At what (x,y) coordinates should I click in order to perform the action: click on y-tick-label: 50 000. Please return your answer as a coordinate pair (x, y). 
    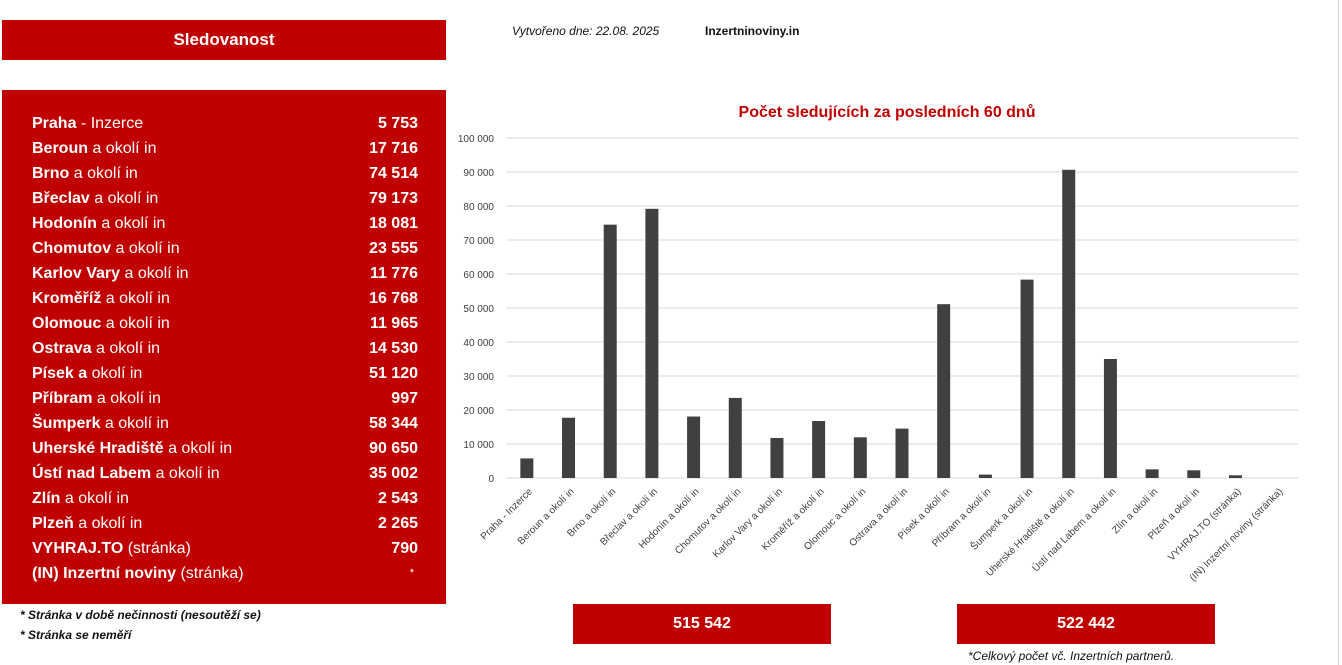
    Looking at the image, I should click on (478, 309).